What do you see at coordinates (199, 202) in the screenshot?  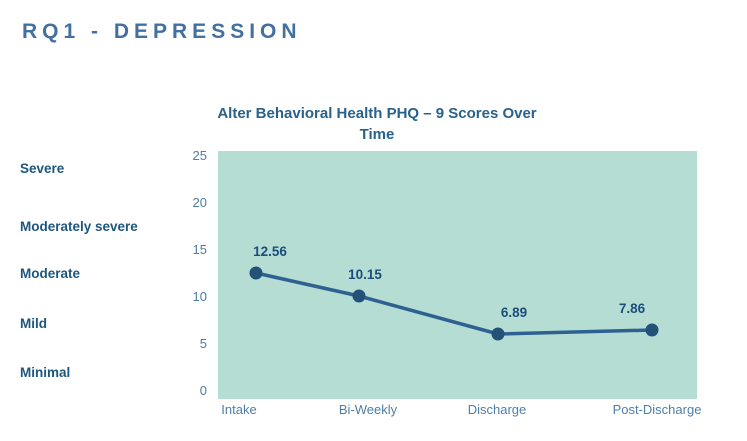 I see `y-tick-label: 20` at bounding box center [199, 202].